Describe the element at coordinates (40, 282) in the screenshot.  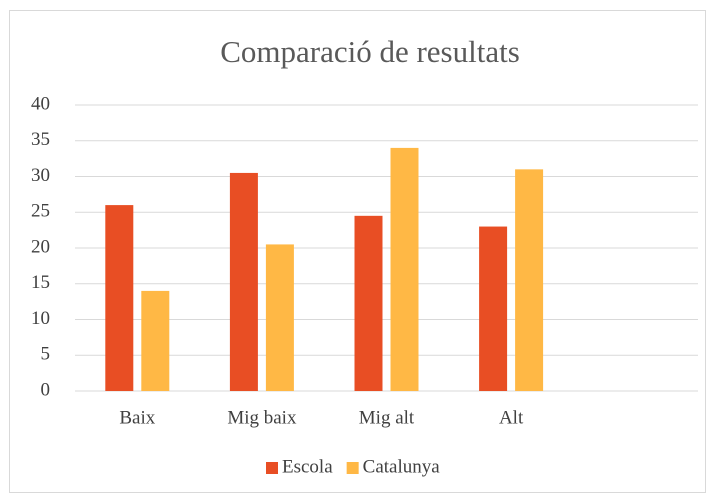
I see `y-tick-label: 15` at that location.